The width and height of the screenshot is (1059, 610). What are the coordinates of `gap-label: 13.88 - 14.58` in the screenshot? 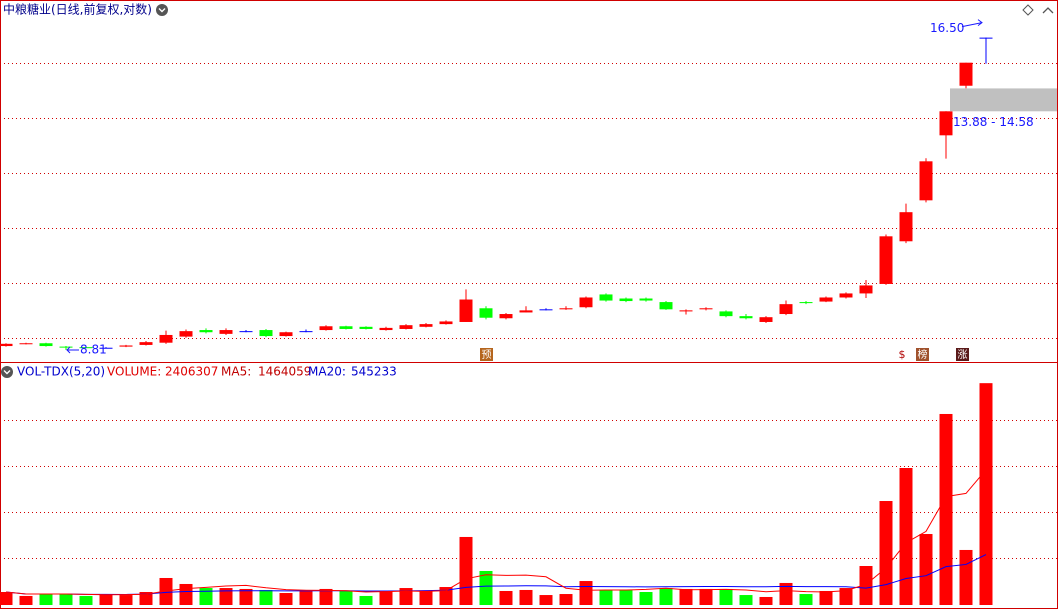 It's located at (993, 122).